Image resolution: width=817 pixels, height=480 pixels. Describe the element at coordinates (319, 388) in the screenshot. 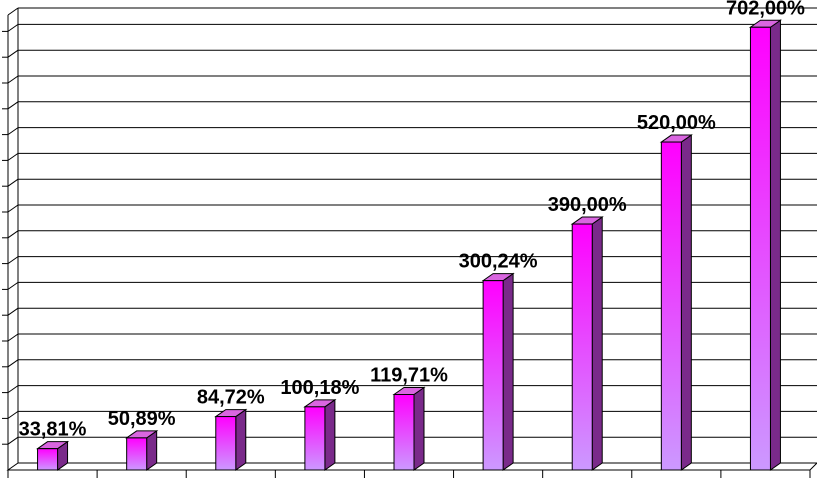

I see `data-label-4: 100,18%` at that location.